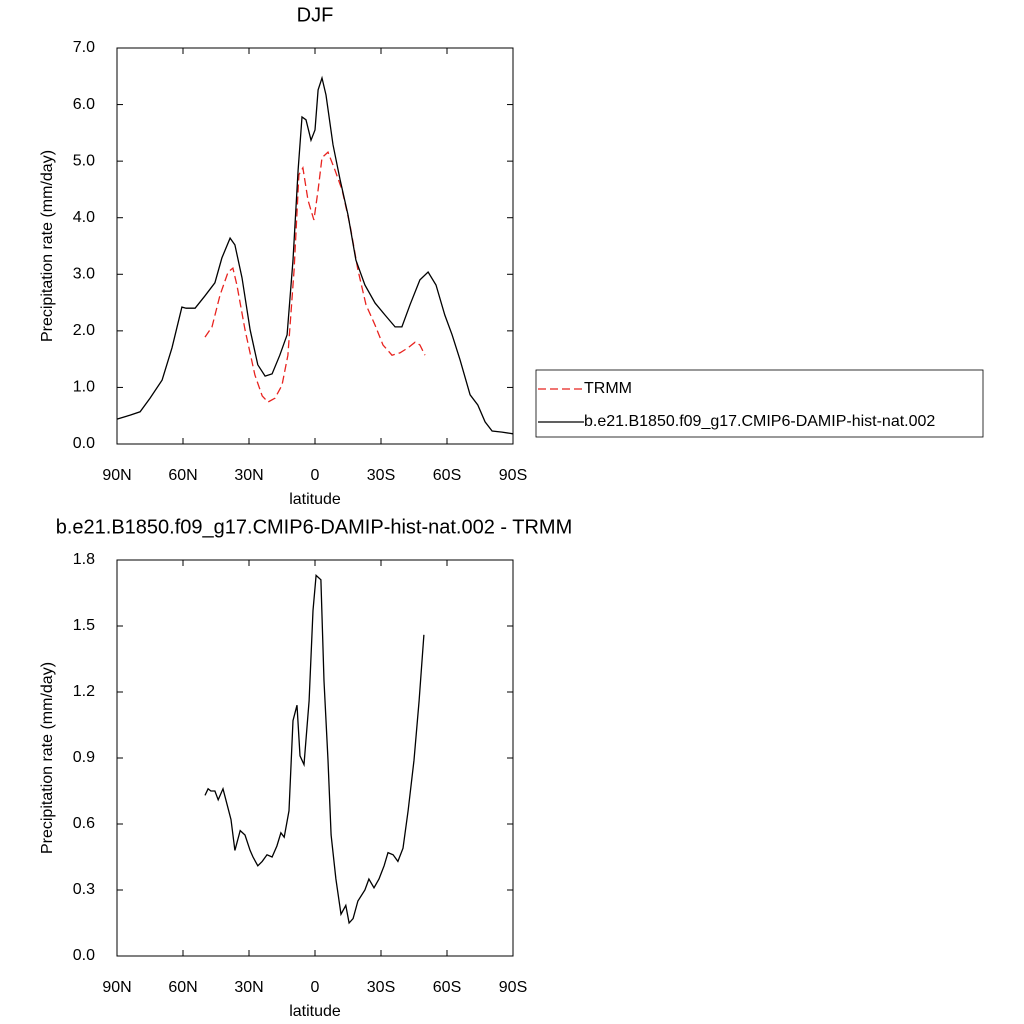 Image resolution: width=1024 pixels, height=1024 pixels. Describe the element at coordinates (84, 559) in the screenshot. I see `y-tick-label: 1.8` at that location.